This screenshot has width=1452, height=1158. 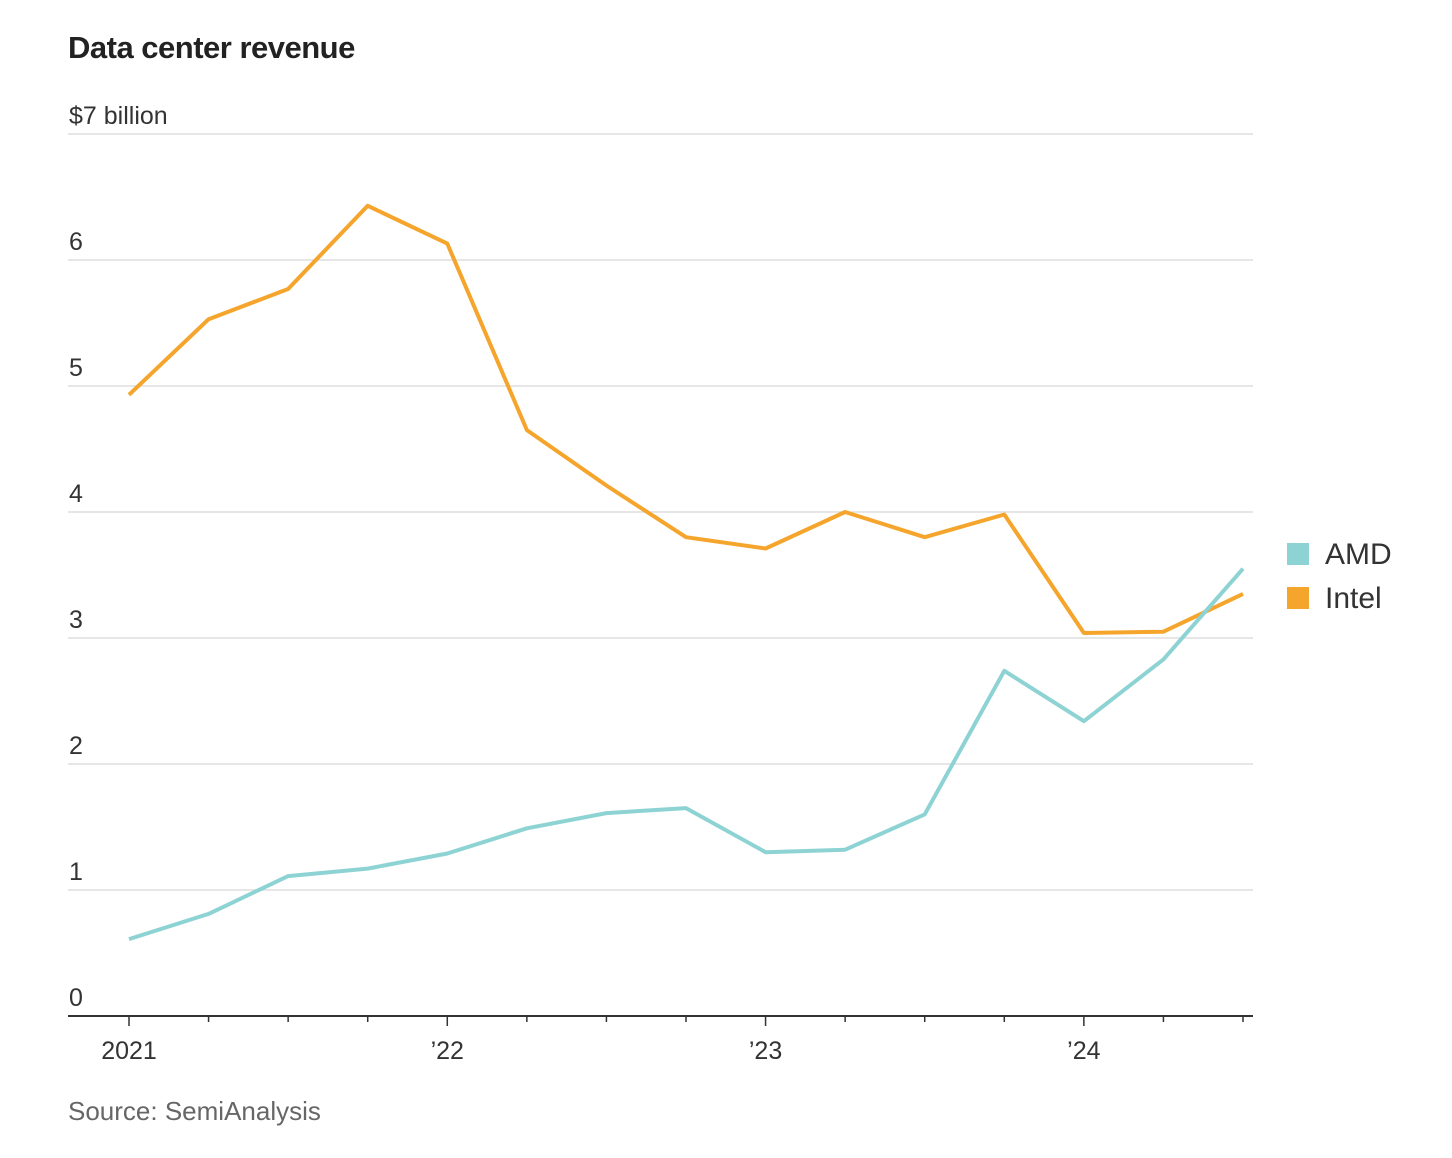 I want to click on x-tick-label: 2021, so click(x=129, y=1051).